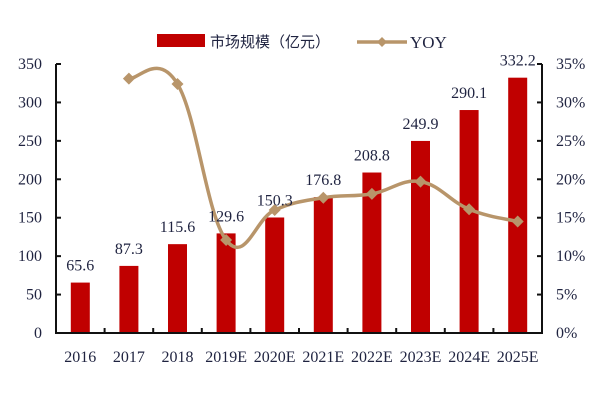  Describe the element at coordinates (129, 249) in the screenshot. I see `bar-value-label: 87.3` at that location.